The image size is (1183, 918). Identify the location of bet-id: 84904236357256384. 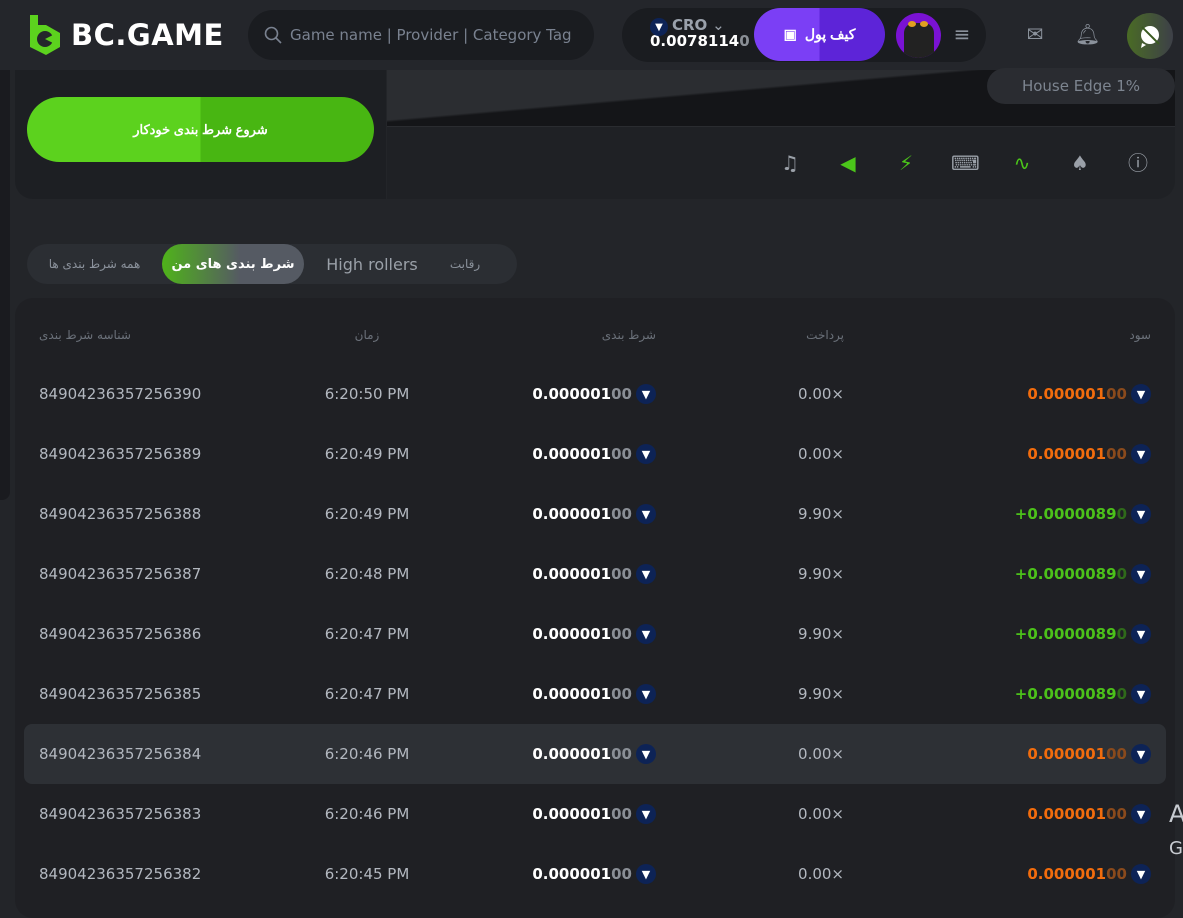
(120, 754).